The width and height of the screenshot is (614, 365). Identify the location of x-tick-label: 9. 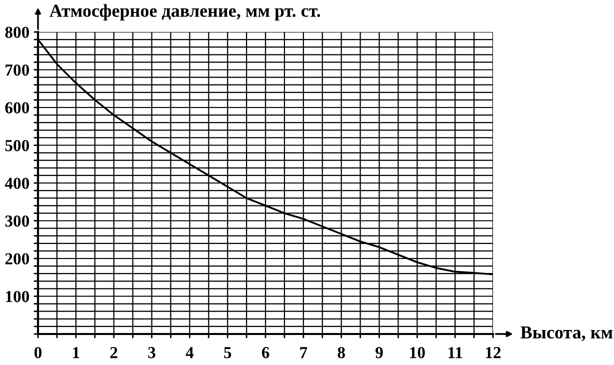
(379, 352).